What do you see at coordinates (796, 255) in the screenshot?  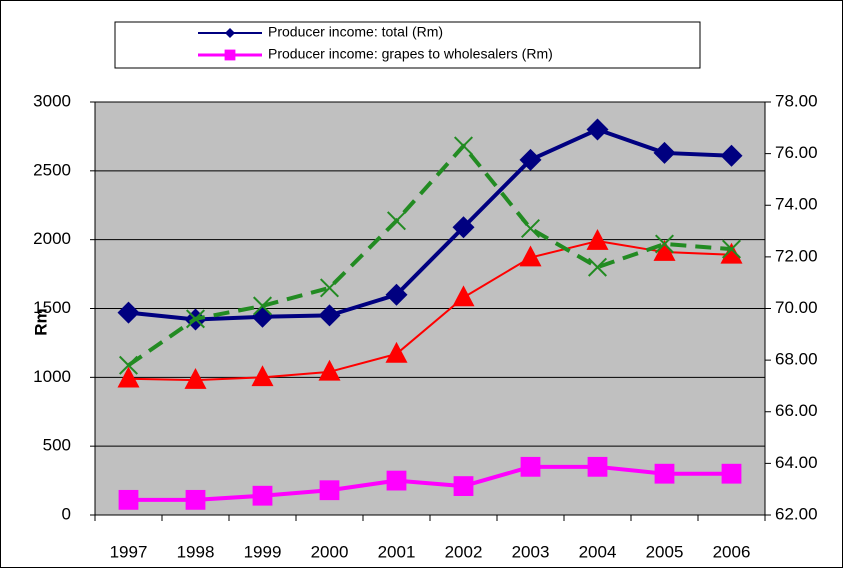 I see `y2-tick-label: 72.00` at bounding box center [796, 255].